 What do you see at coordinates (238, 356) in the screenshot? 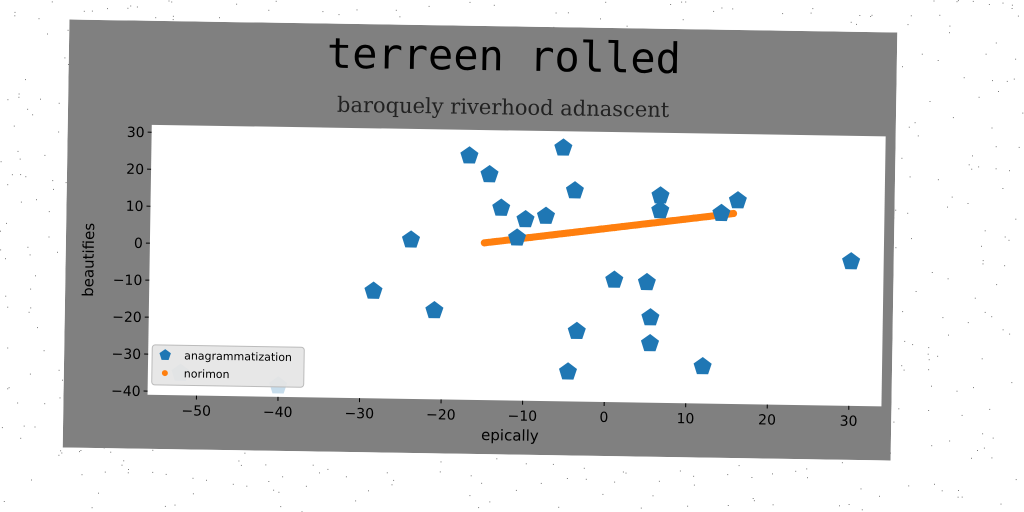
I see `legend-label-anagrammatization: anagrammatization` at bounding box center [238, 356].